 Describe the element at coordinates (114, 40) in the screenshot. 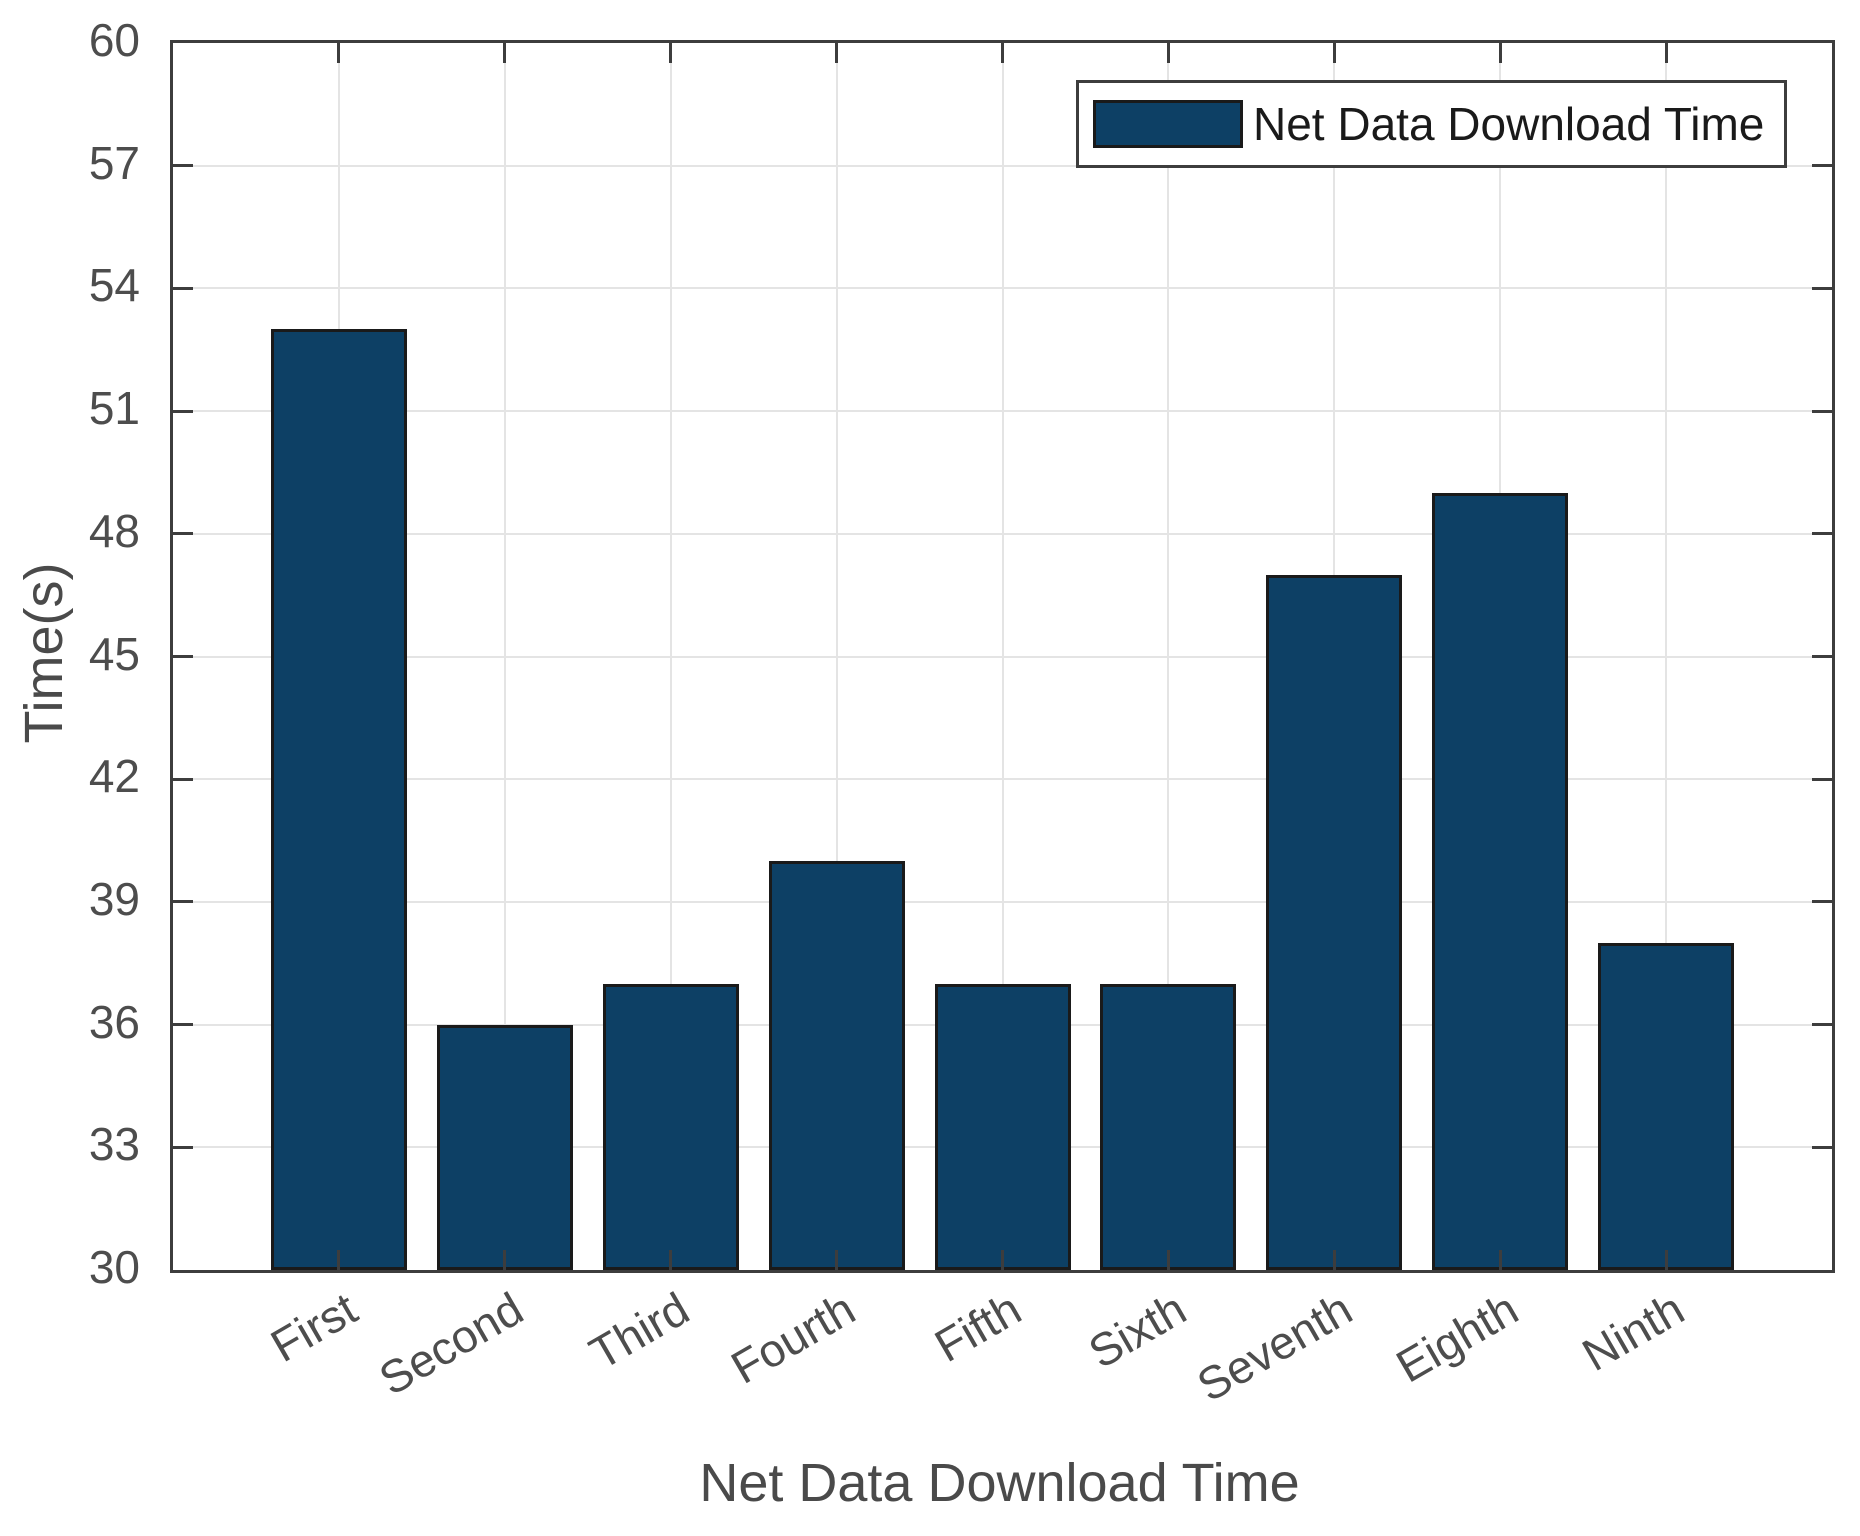

I see `y-tick-label: 60` at that location.